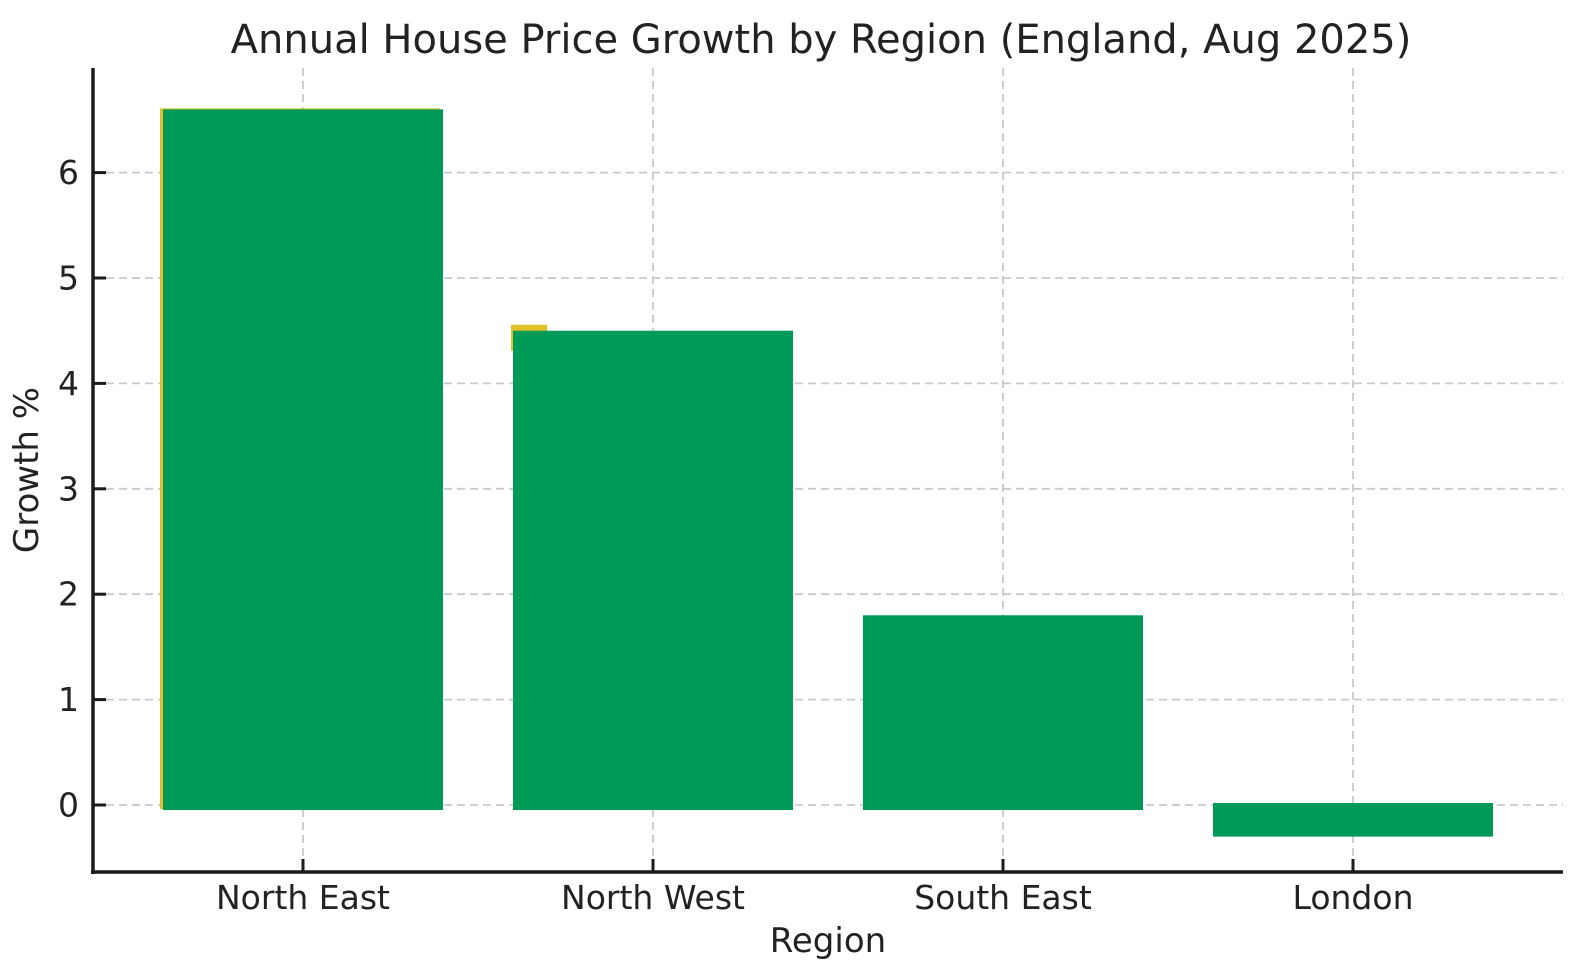 This screenshot has width=1580, height=980. Describe the element at coordinates (27, 470) in the screenshot. I see `y-axis-label: Growth %` at that location.